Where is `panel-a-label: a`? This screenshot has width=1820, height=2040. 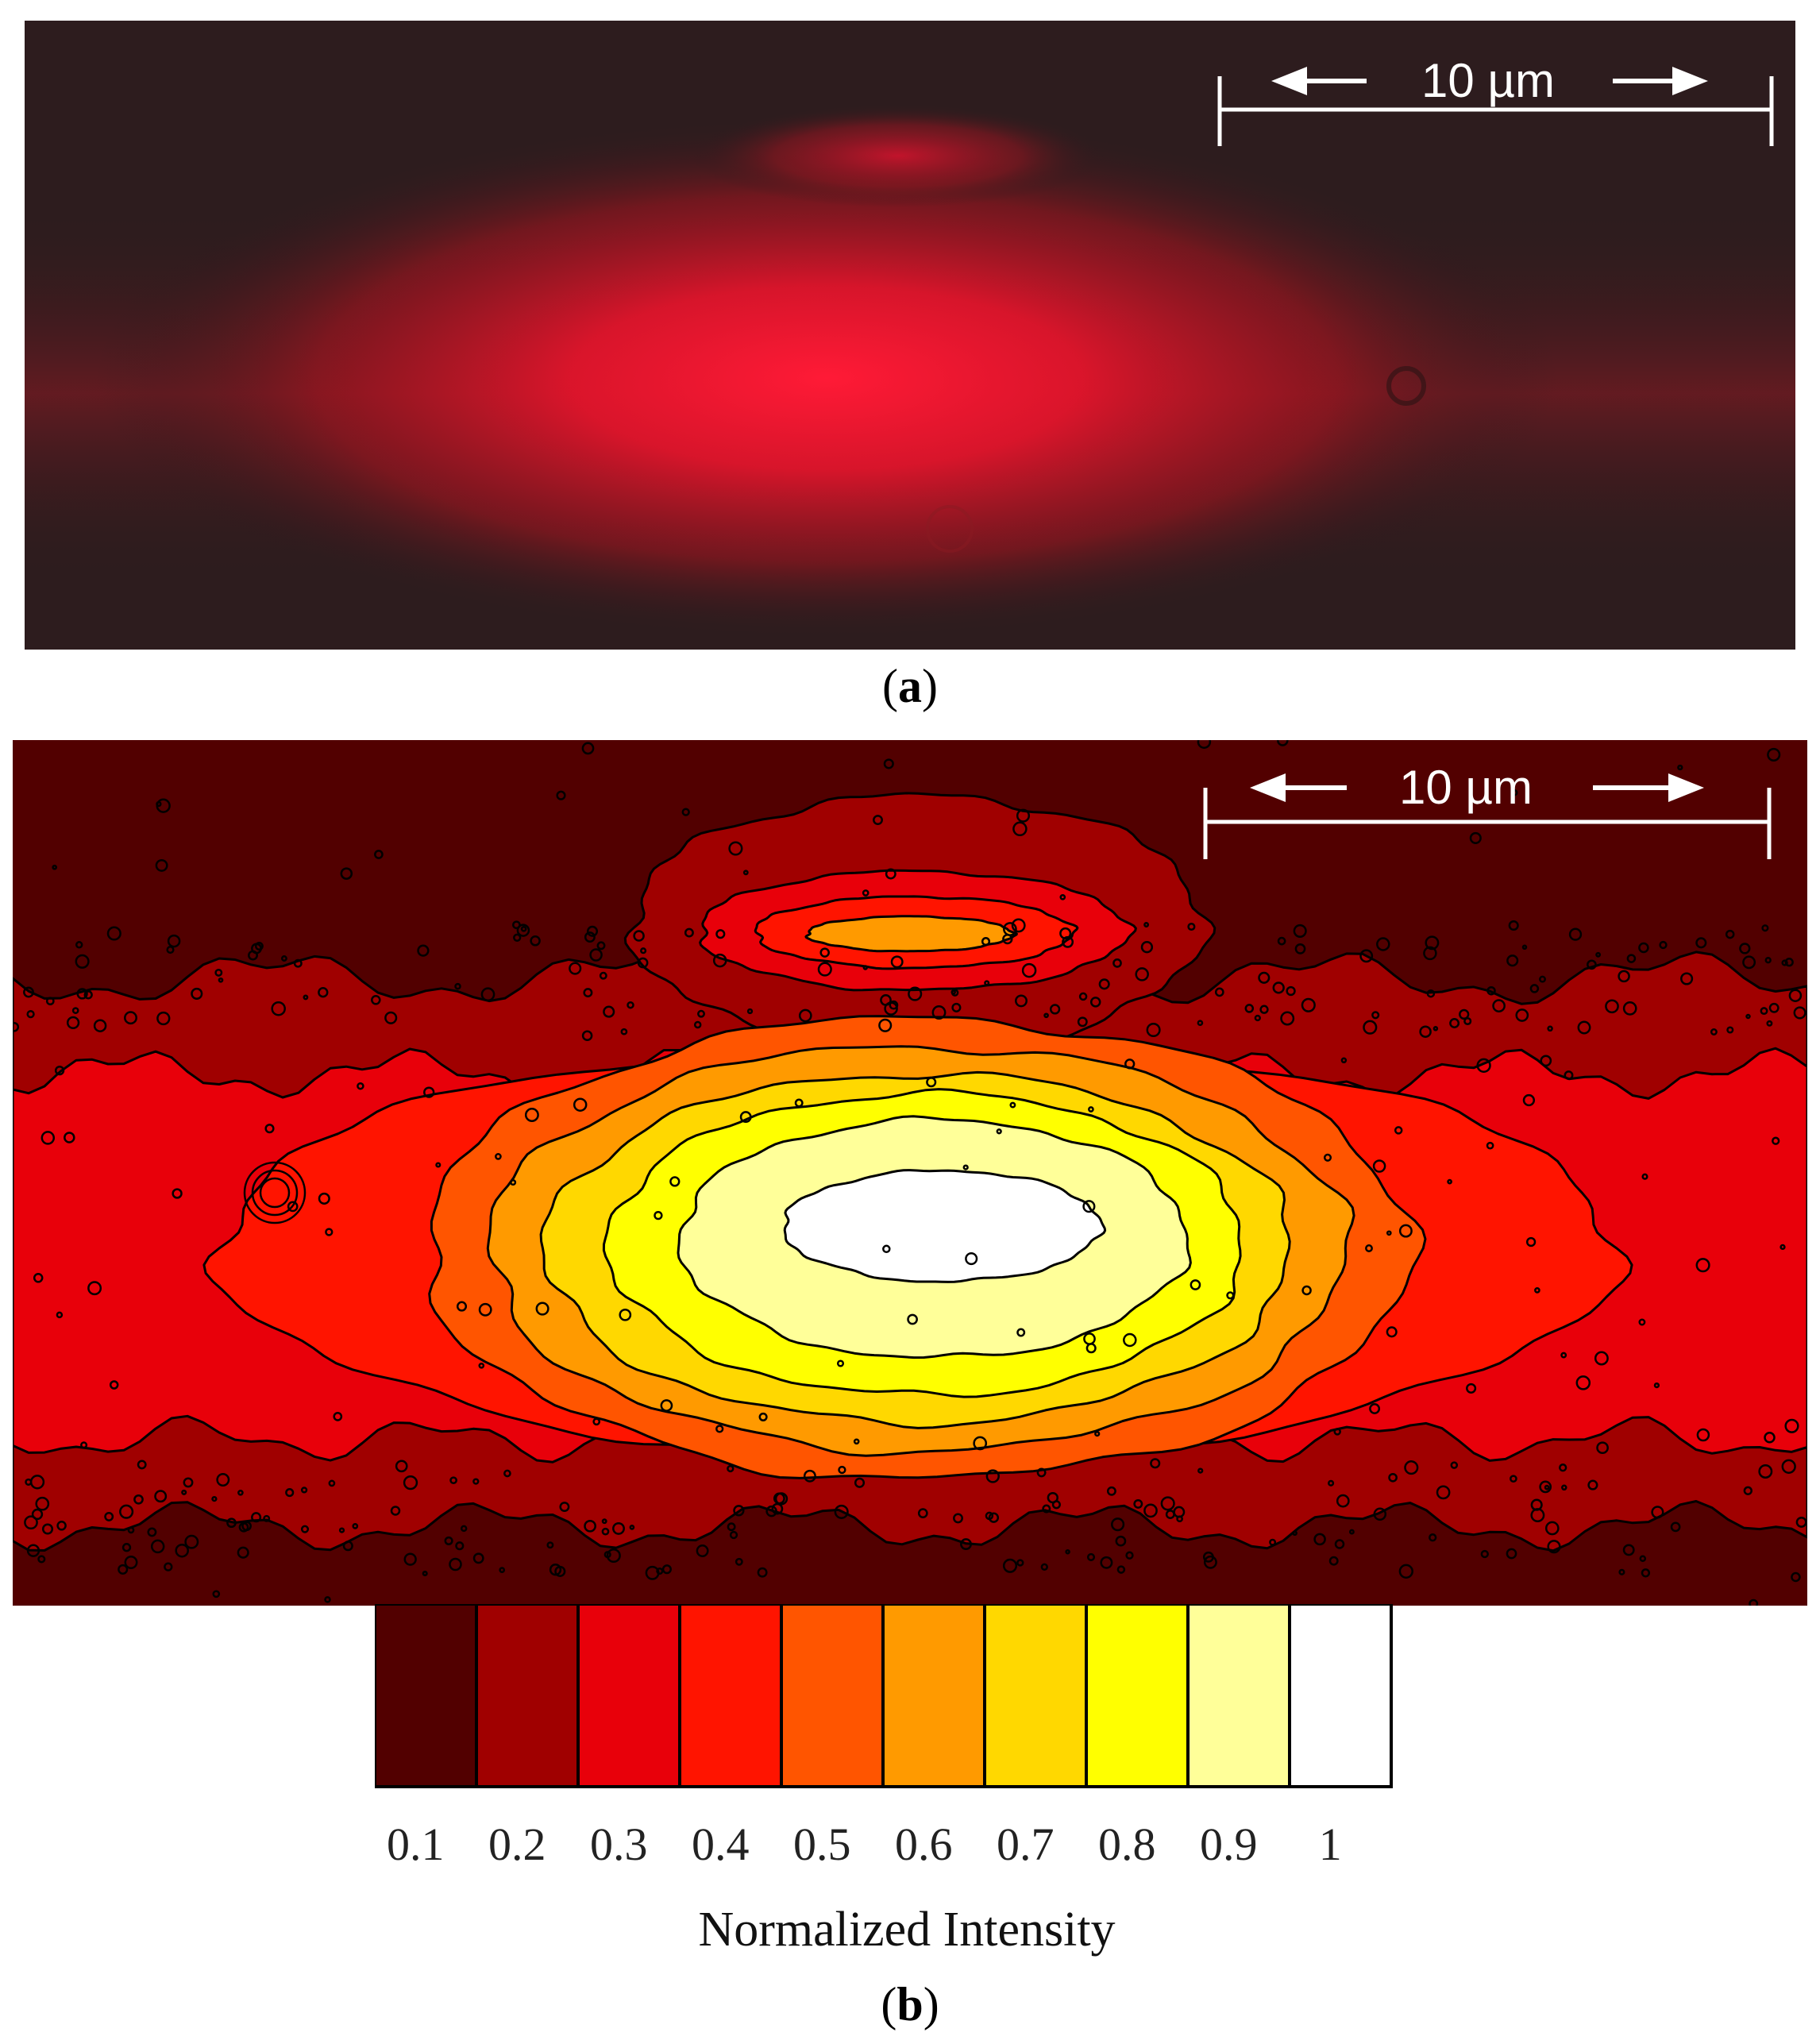
panel-a-label: a is located at coordinates (910, 686).